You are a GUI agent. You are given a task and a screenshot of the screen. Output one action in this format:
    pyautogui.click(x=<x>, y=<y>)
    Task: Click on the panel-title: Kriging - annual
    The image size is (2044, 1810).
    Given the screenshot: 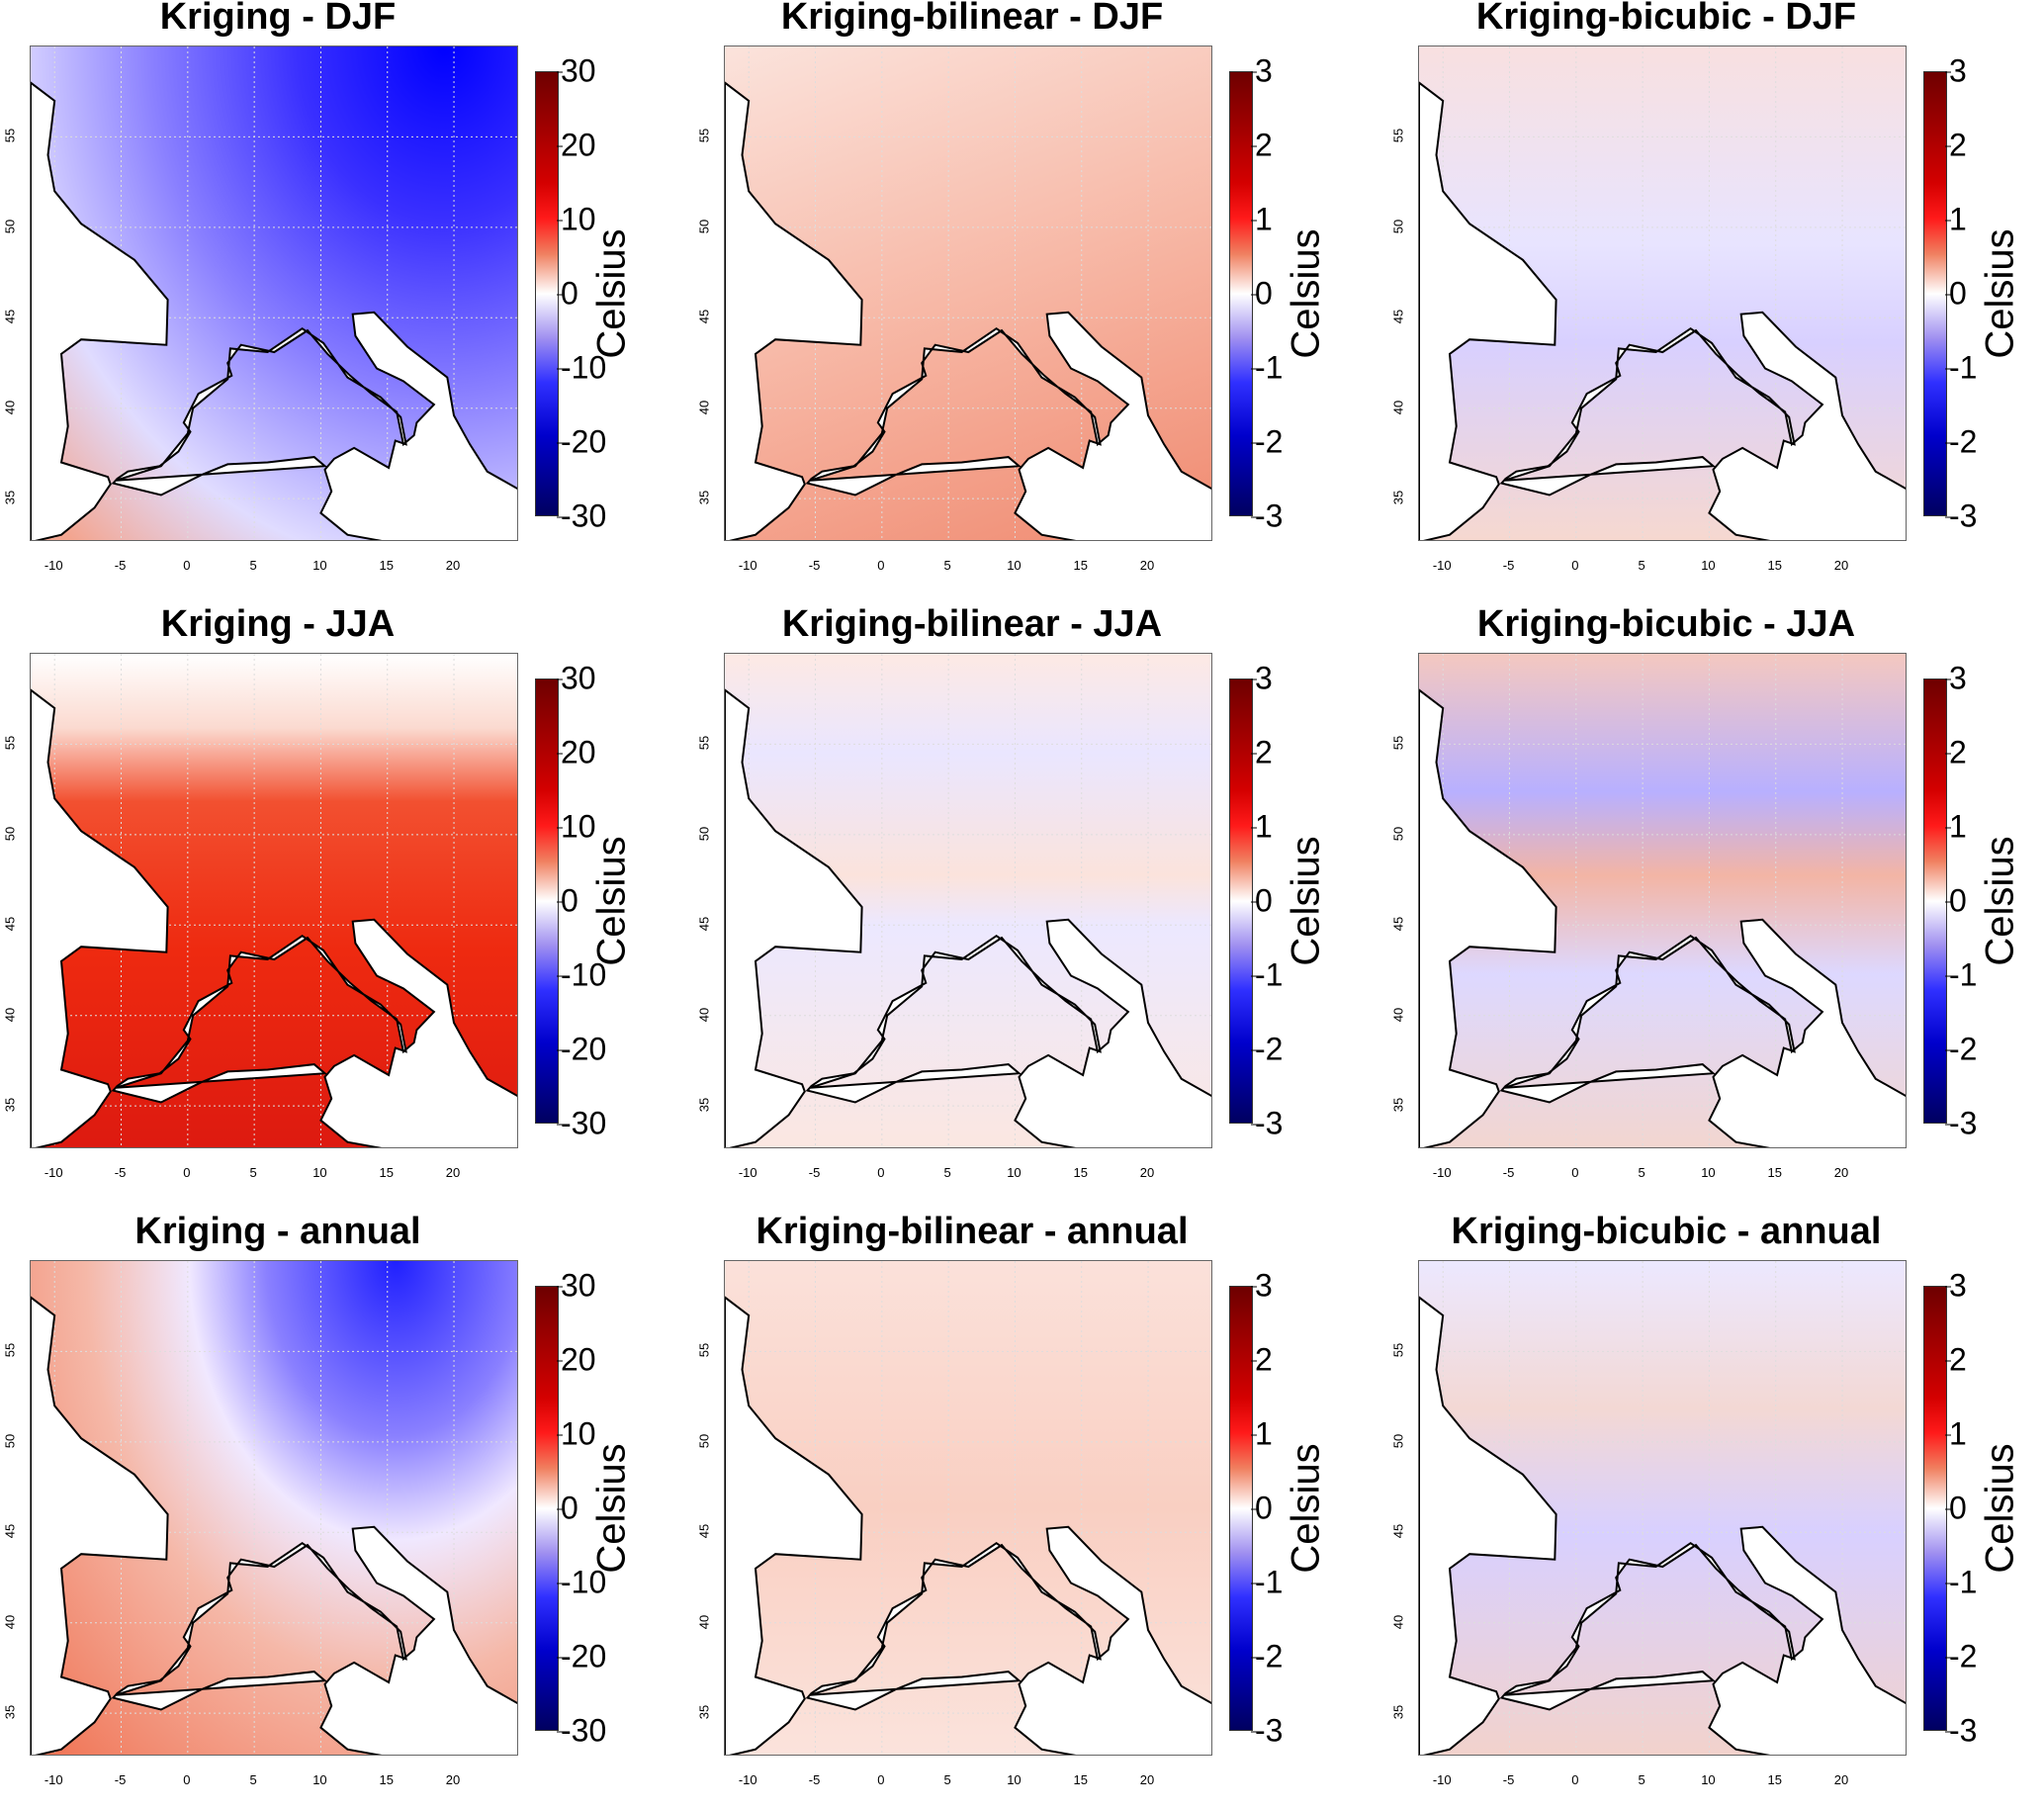 What is the action you would take?
    pyautogui.click(x=277, y=1231)
    